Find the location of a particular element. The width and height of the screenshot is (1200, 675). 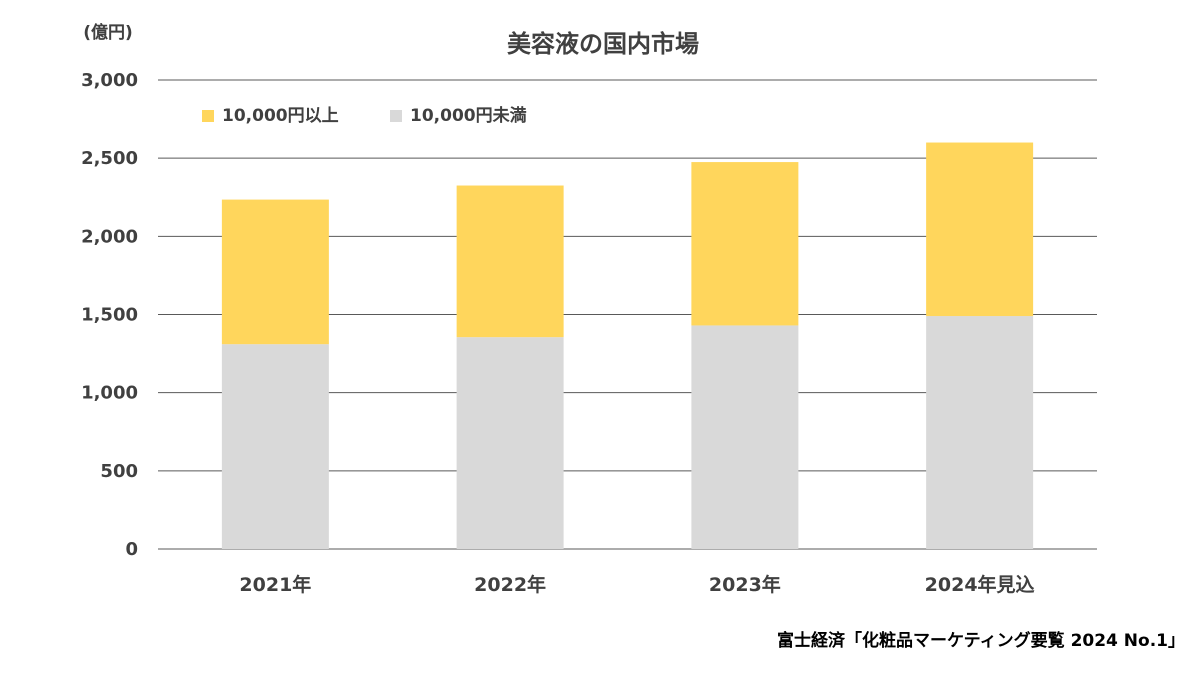

y-tick-label: 2,000 is located at coordinates (109, 236).